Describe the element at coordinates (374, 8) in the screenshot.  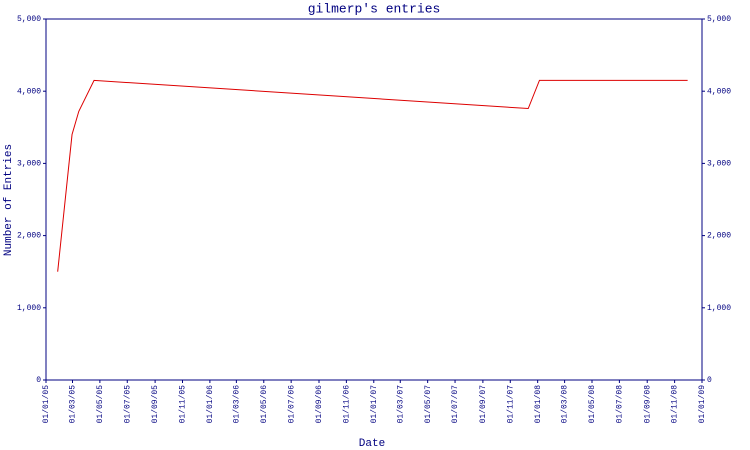
I see `chart-title: gilmerp's entries` at that location.